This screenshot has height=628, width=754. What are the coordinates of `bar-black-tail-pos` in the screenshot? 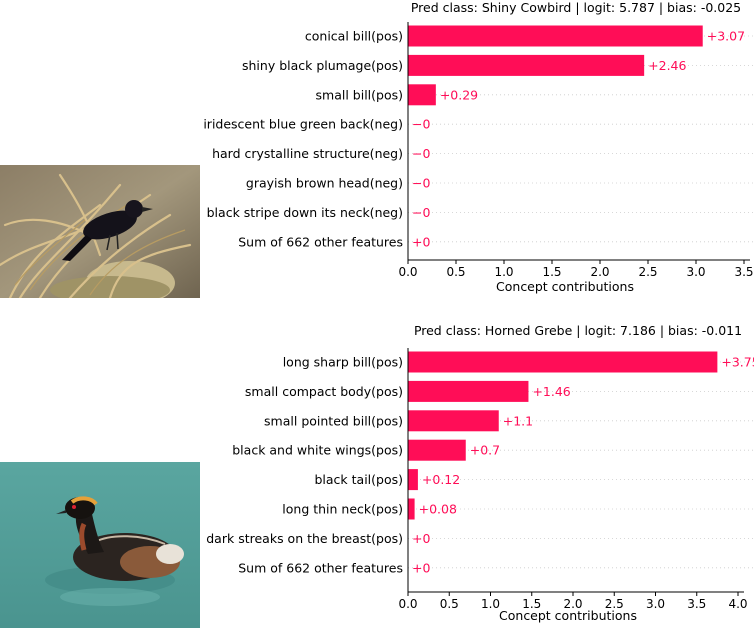 It's located at (413, 480).